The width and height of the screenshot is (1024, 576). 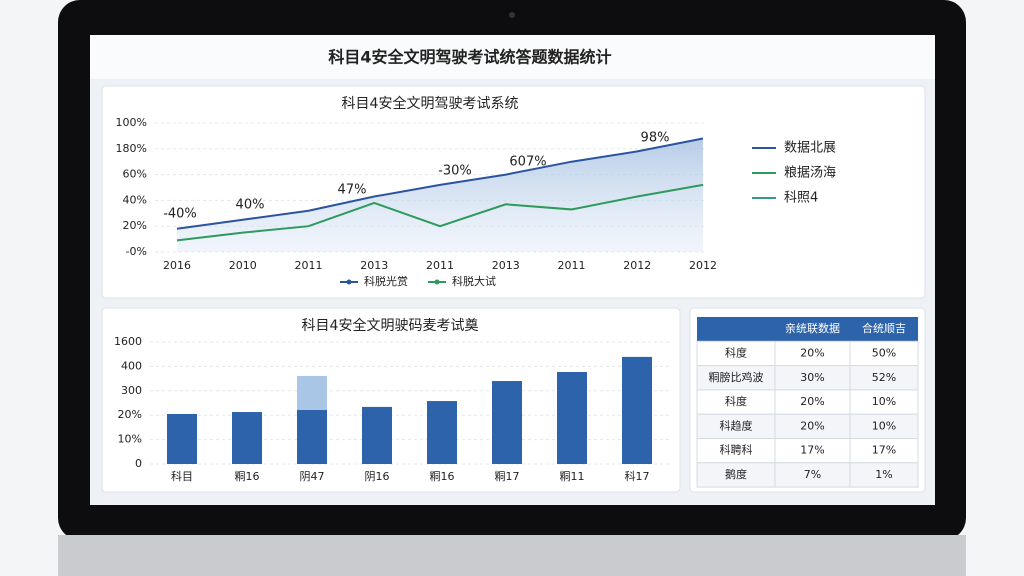 What do you see at coordinates (131, 148) in the screenshot?
I see `y-tick-label: 180%` at bounding box center [131, 148].